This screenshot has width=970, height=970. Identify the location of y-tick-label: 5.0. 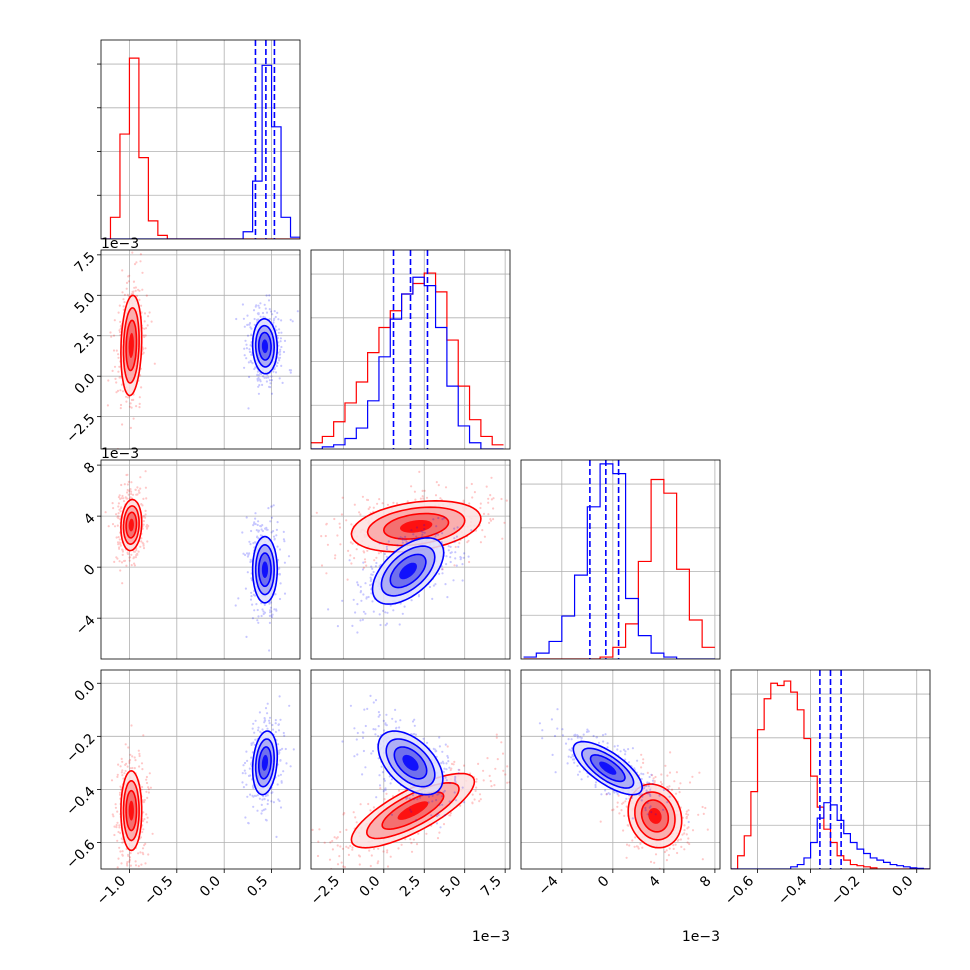
(85, 303).